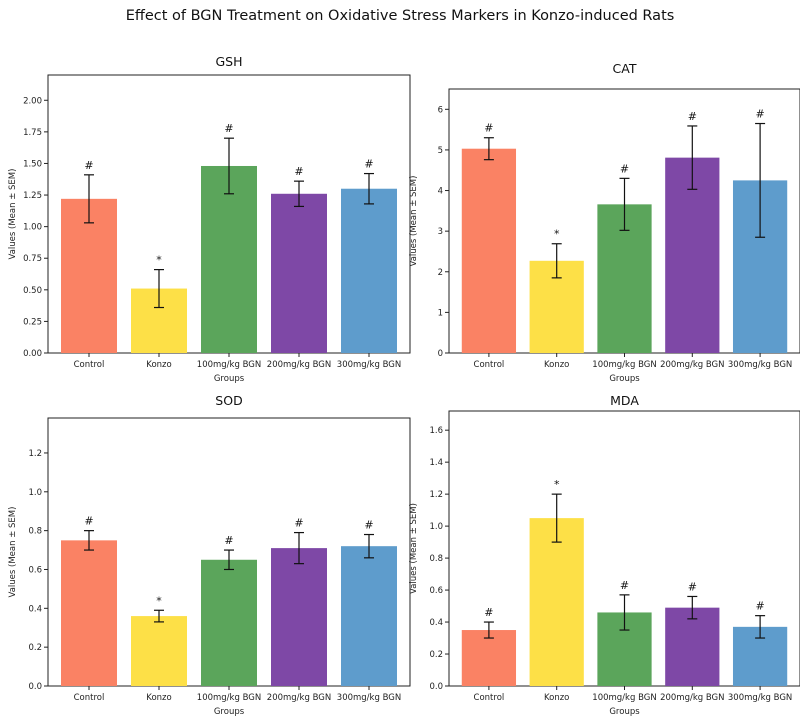 This screenshot has width=800, height=717. I want to click on xtick-label-sod: 100mg/kg BGN, so click(229, 698).